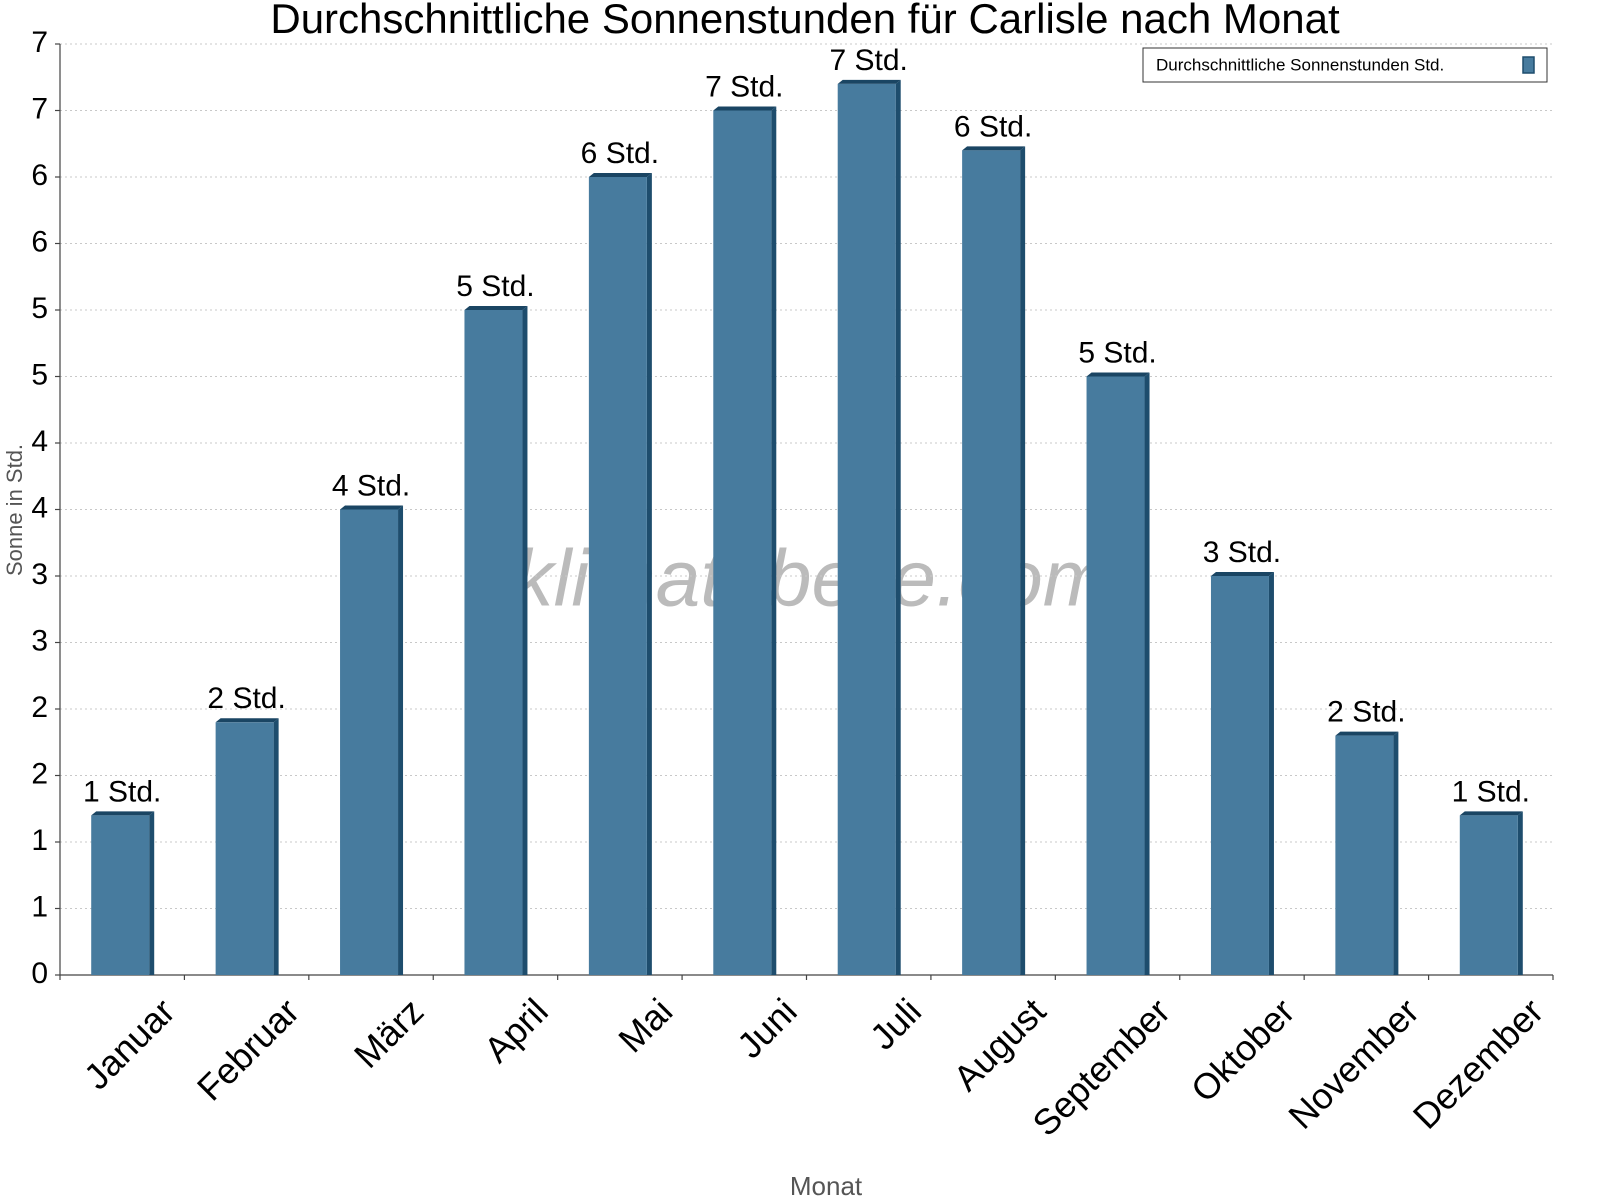 The image size is (1600, 1200). I want to click on value-label: 4 Std., so click(371, 485).